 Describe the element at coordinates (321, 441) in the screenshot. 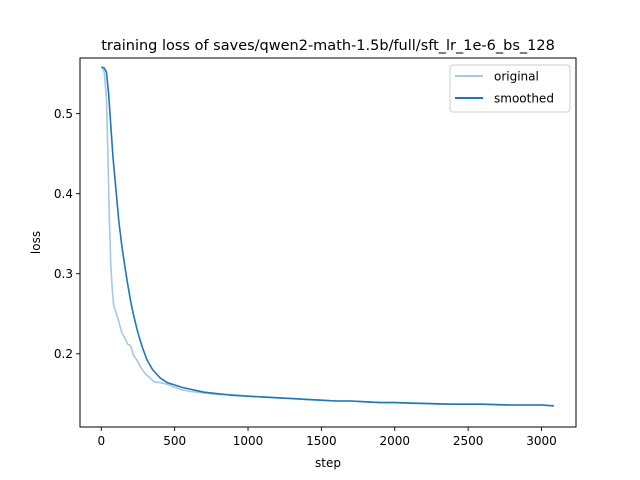

I see `x-tick-label: 1500` at that location.